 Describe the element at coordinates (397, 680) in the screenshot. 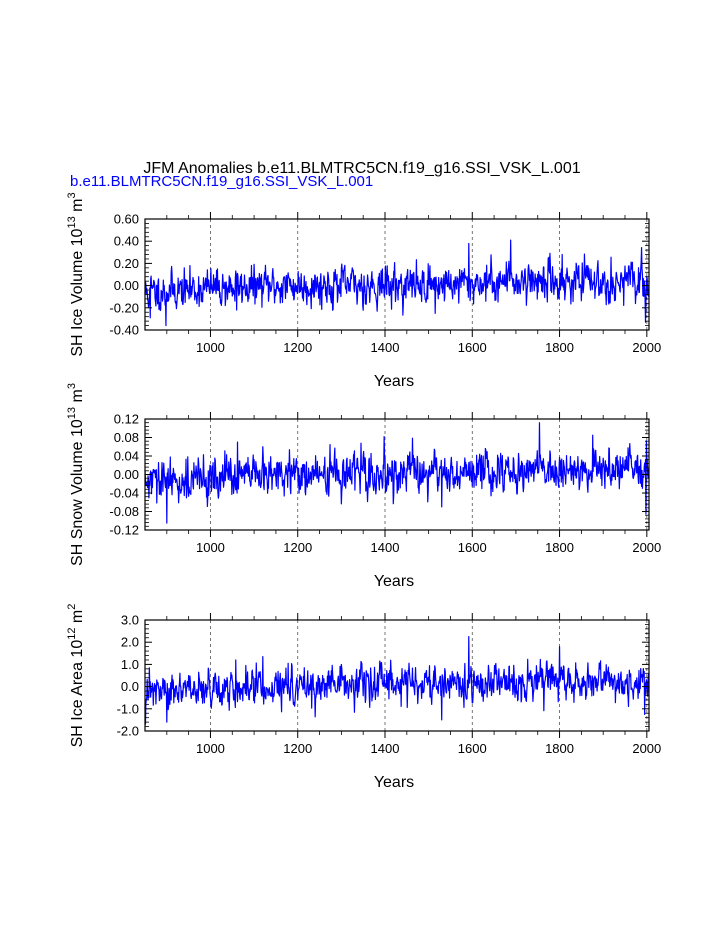

I see `chart-ice_area-series-line` at that location.